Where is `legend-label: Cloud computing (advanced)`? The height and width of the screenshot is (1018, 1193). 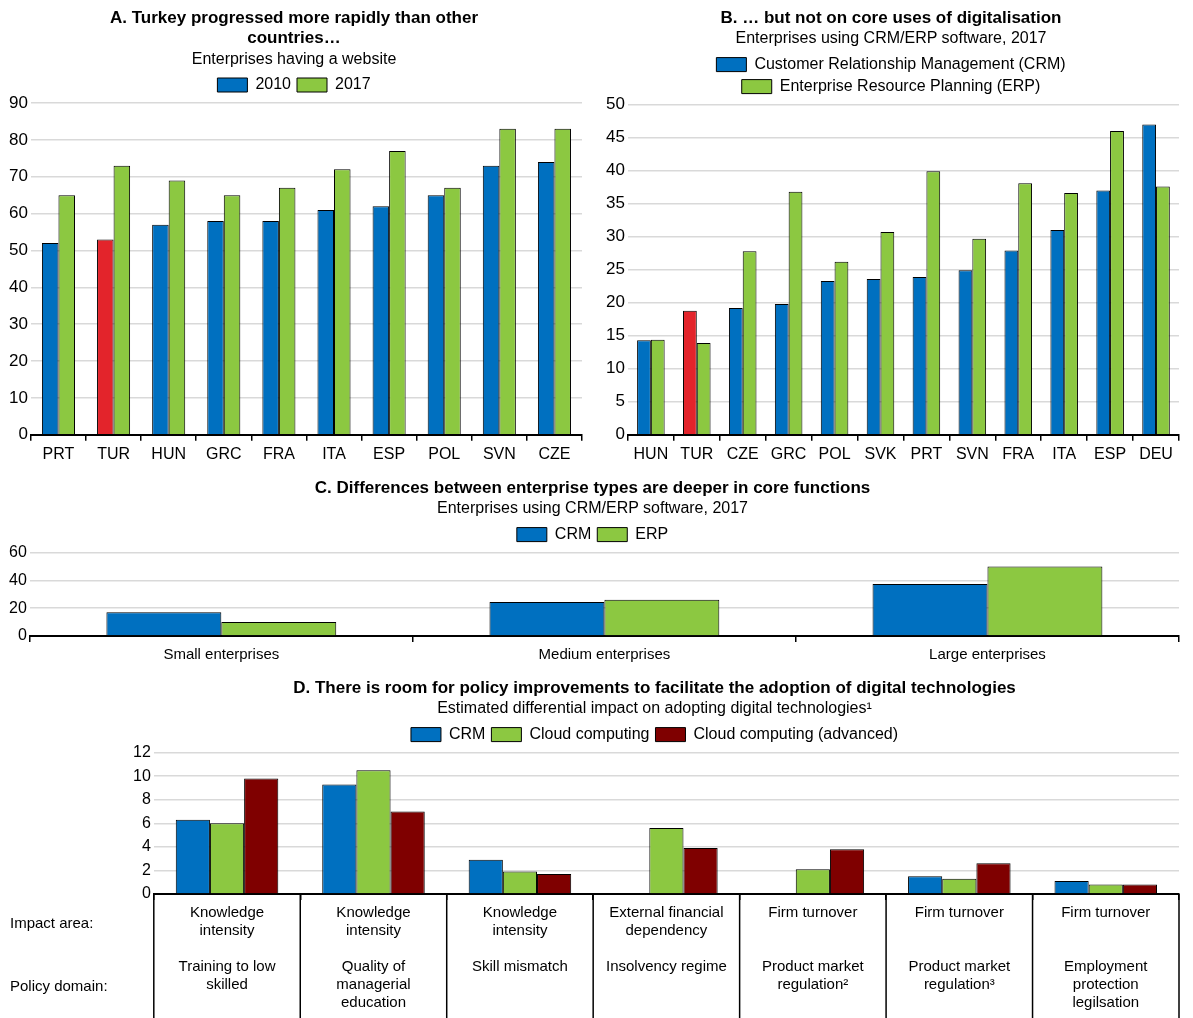
legend-label: Cloud computing (advanced) is located at coordinates (796, 734).